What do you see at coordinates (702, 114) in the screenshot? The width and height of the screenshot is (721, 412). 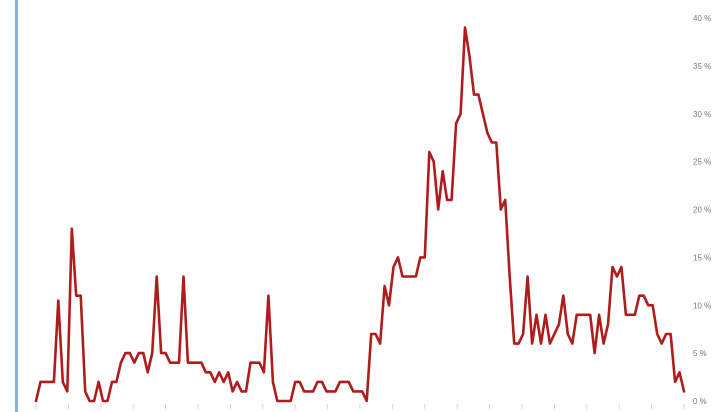 I see `y-tick-label: 30 %` at bounding box center [702, 114].